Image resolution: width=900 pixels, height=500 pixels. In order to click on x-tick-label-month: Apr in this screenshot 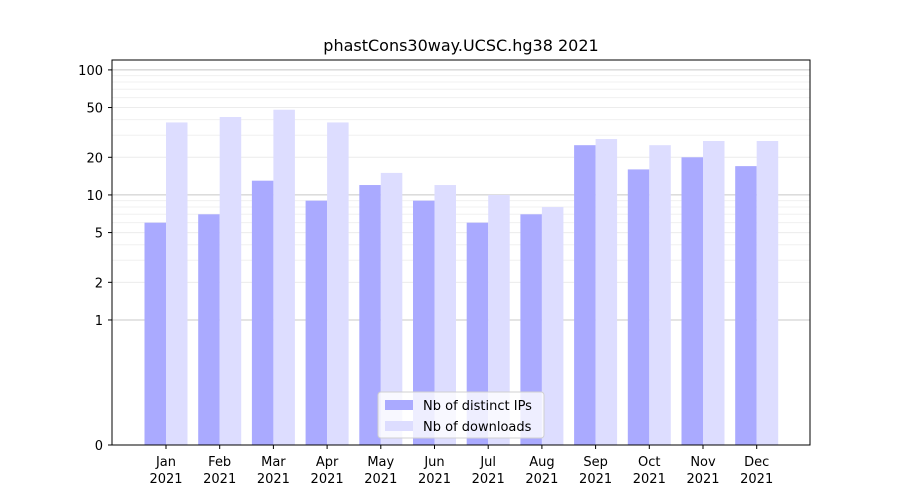, I will do `click(327, 462)`.